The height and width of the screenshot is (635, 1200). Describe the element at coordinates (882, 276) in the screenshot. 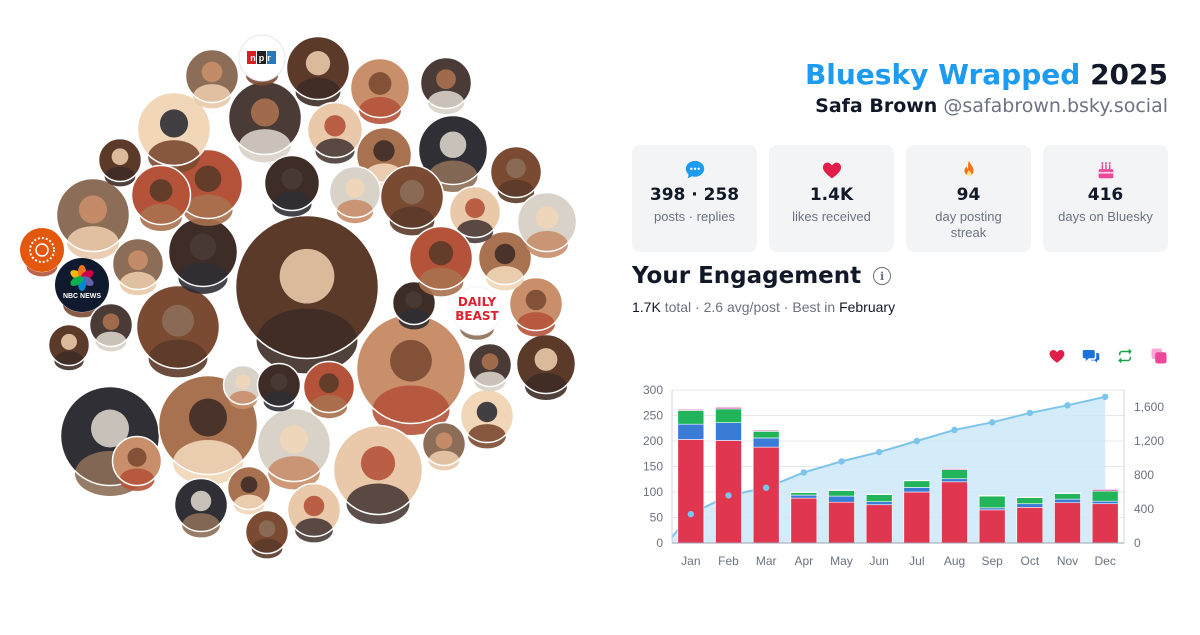

I see `info-icon: i` at that location.